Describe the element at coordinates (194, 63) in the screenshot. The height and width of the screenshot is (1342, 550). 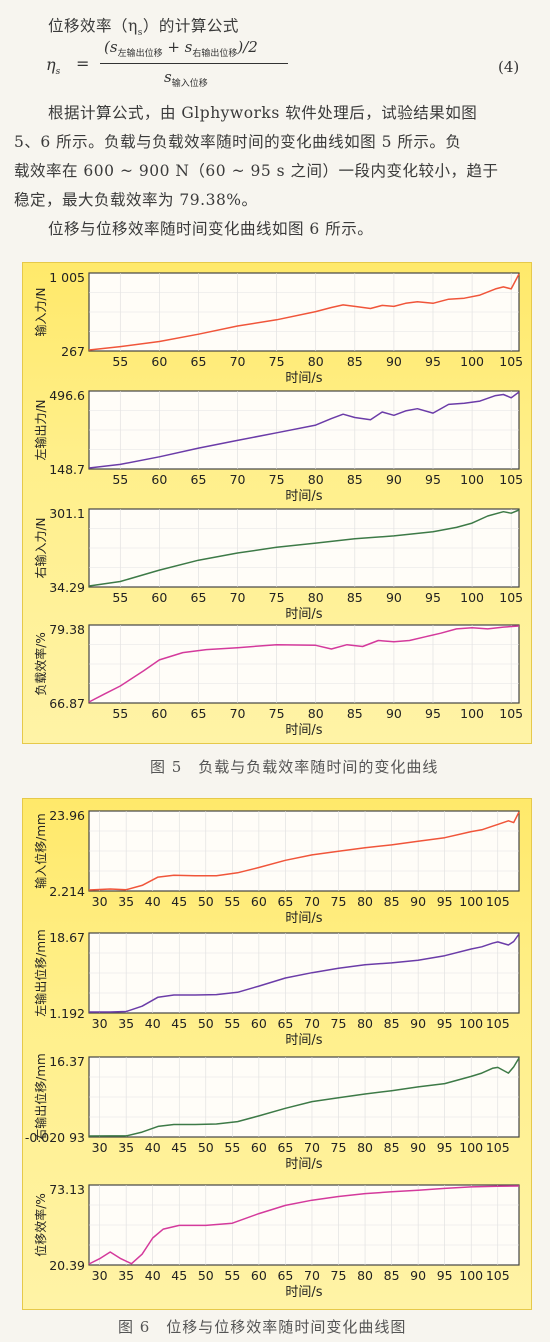
I see `fraction-bar` at that location.